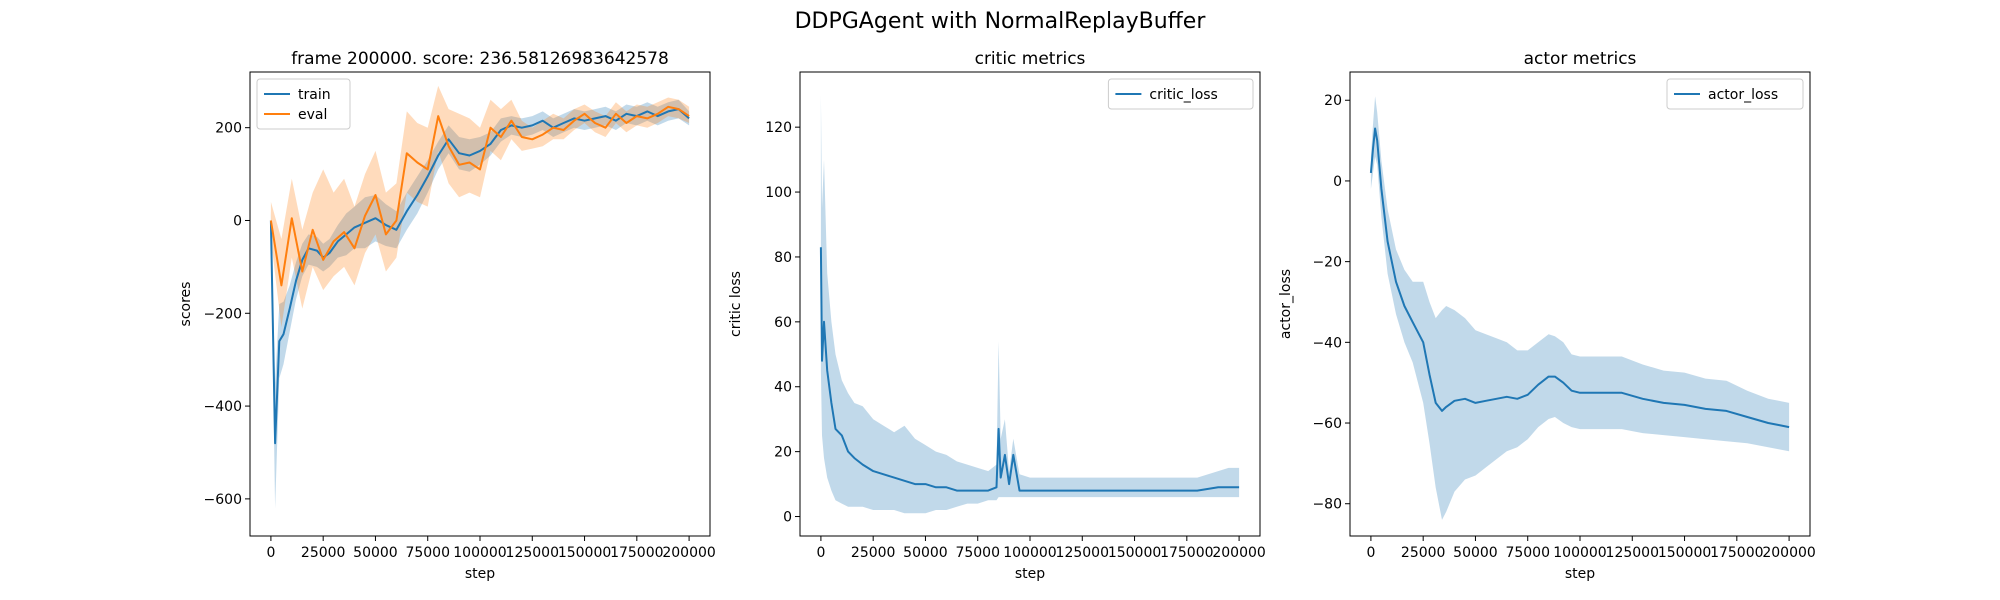  I want to click on figure-title: DDPGAgent with NormalReplayBuffer, so click(1001, 21).